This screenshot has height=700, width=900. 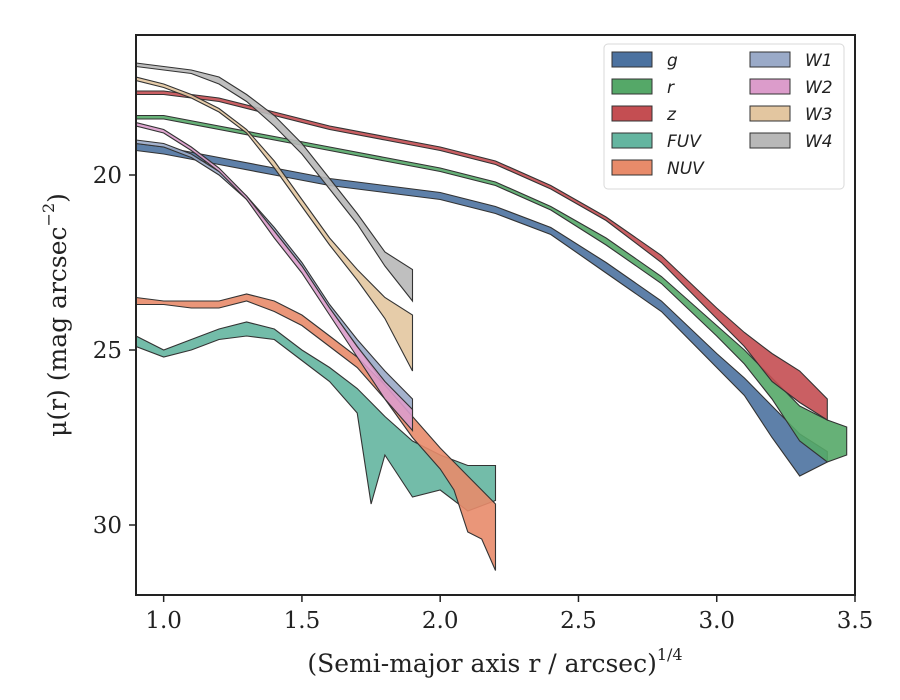 What do you see at coordinates (632, 59) in the screenshot?
I see `legend-swatch-g` at bounding box center [632, 59].